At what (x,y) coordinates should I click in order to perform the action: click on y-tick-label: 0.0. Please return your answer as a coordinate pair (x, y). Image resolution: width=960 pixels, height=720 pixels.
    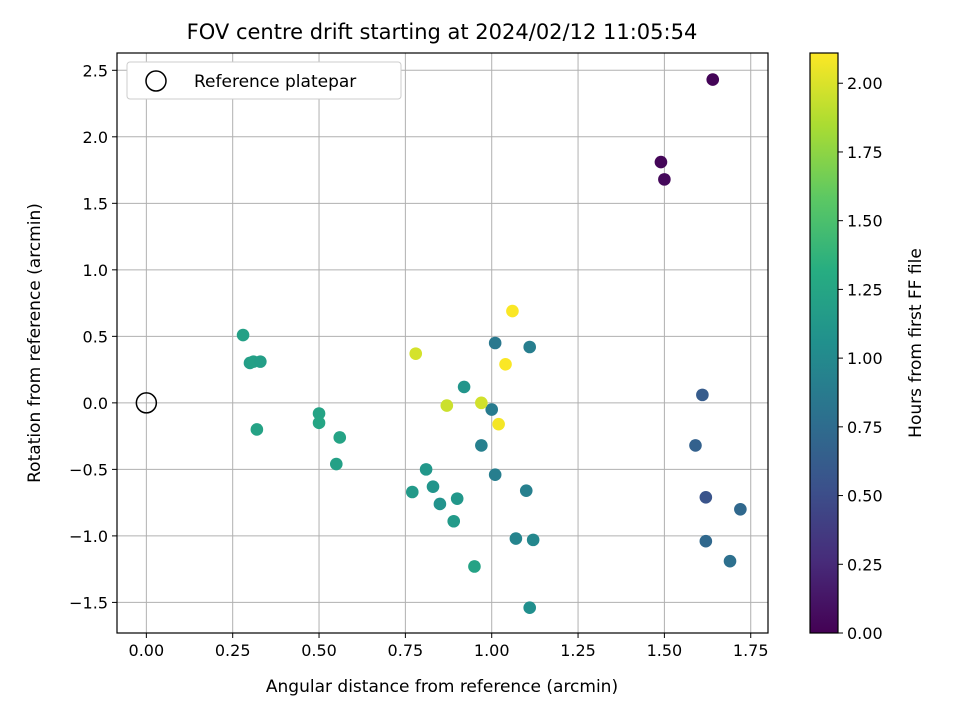
    Looking at the image, I should click on (95, 403).